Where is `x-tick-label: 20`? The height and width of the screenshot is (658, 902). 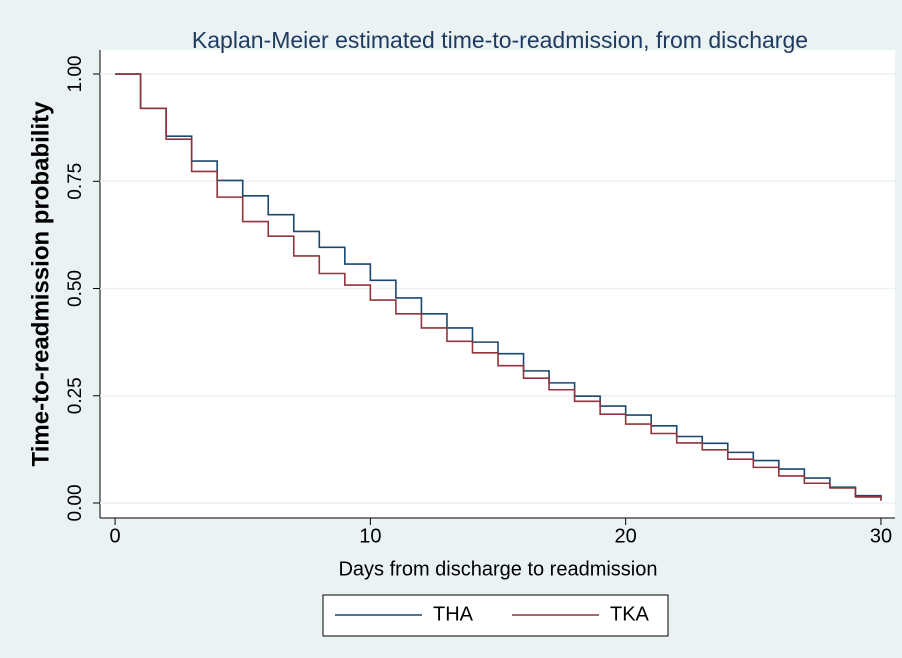
x-tick-label: 20 is located at coordinates (626, 536).